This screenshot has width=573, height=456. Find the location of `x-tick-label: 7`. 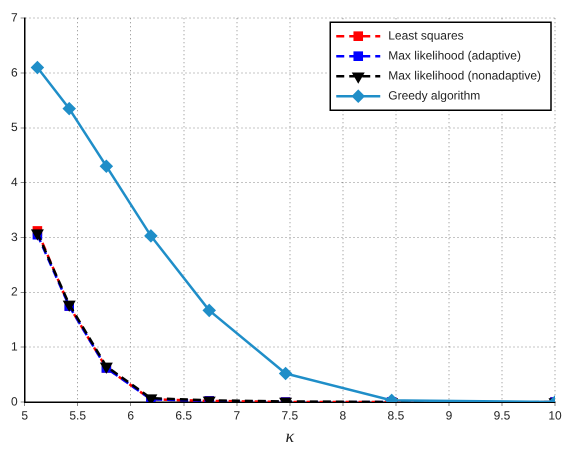

x-tick-label: 7 is located at coordinates (236, 415).